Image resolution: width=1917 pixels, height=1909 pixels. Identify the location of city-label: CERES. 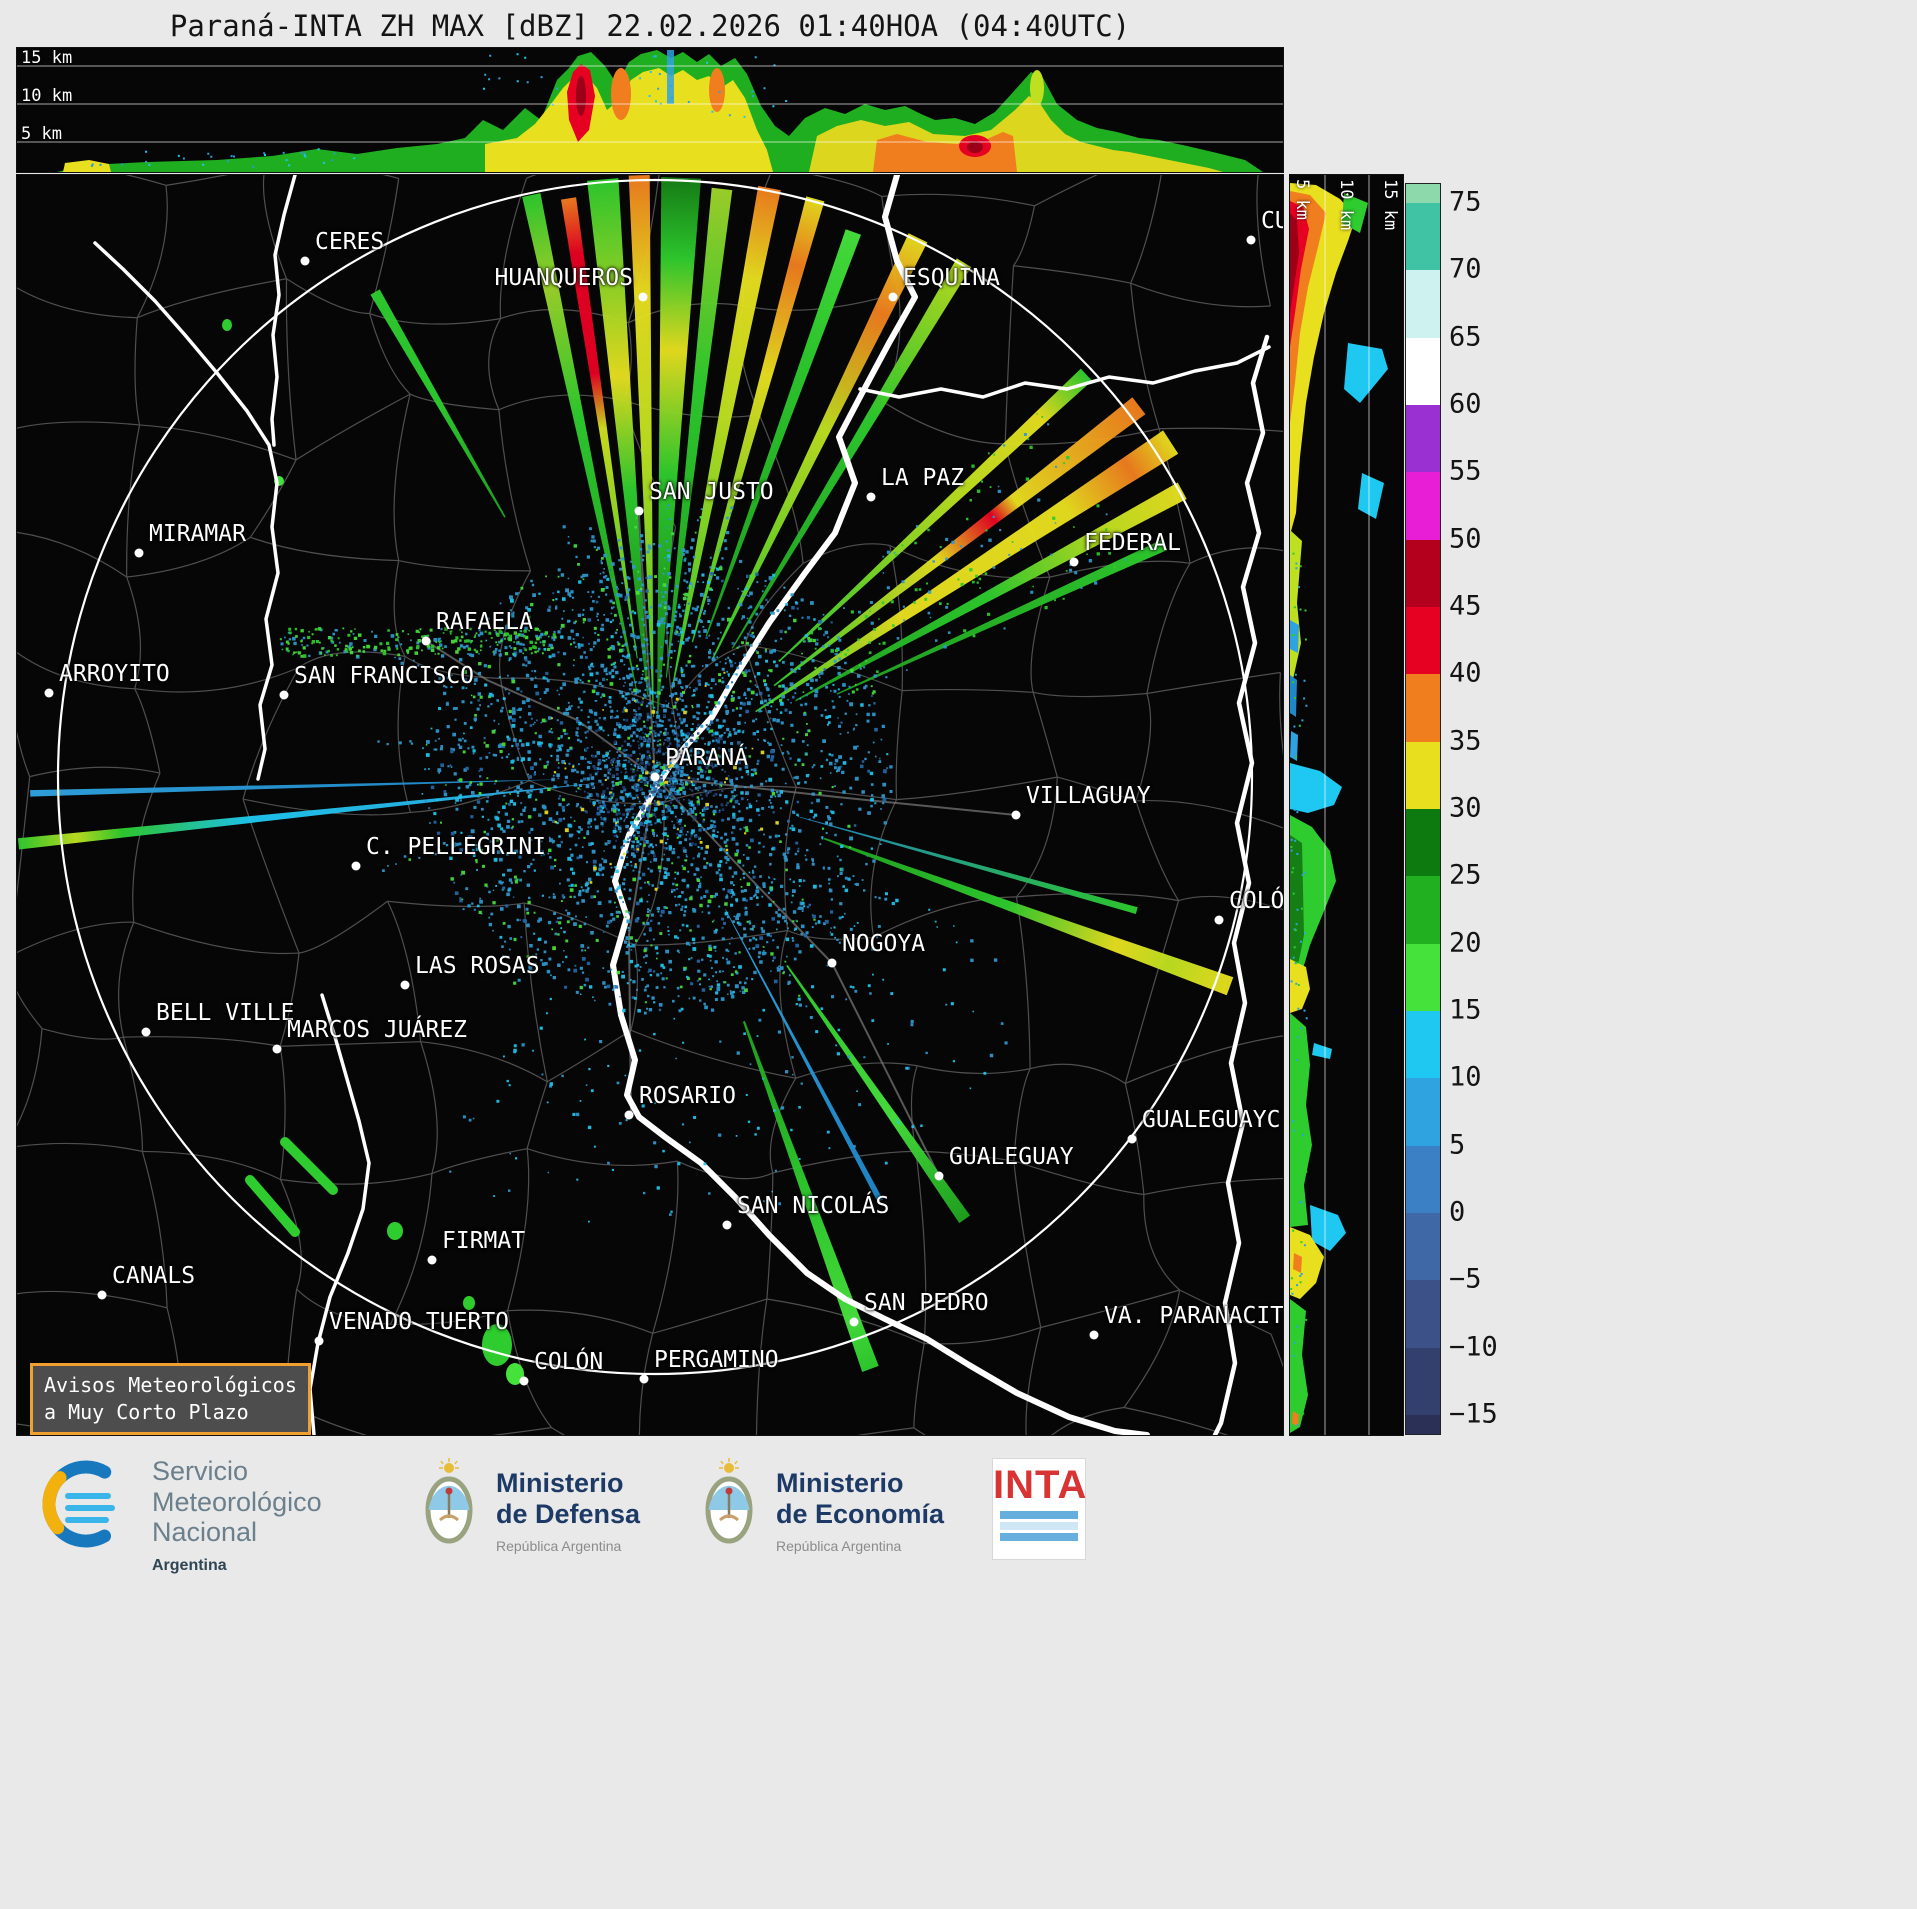
(350, 242).